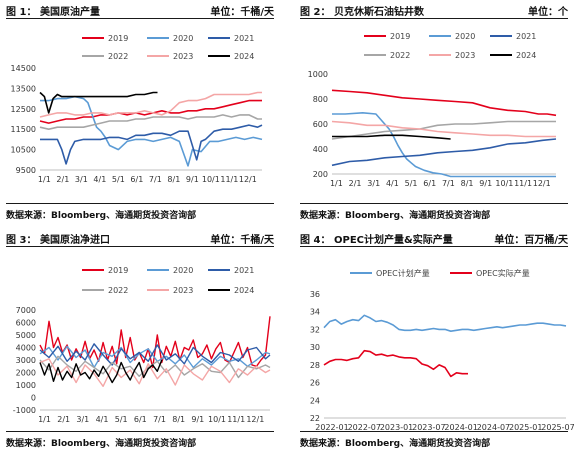  Describe the element at coordinates (503, 273) in the screenshot. I see `legend-label: OPEC实际产量` at that location.